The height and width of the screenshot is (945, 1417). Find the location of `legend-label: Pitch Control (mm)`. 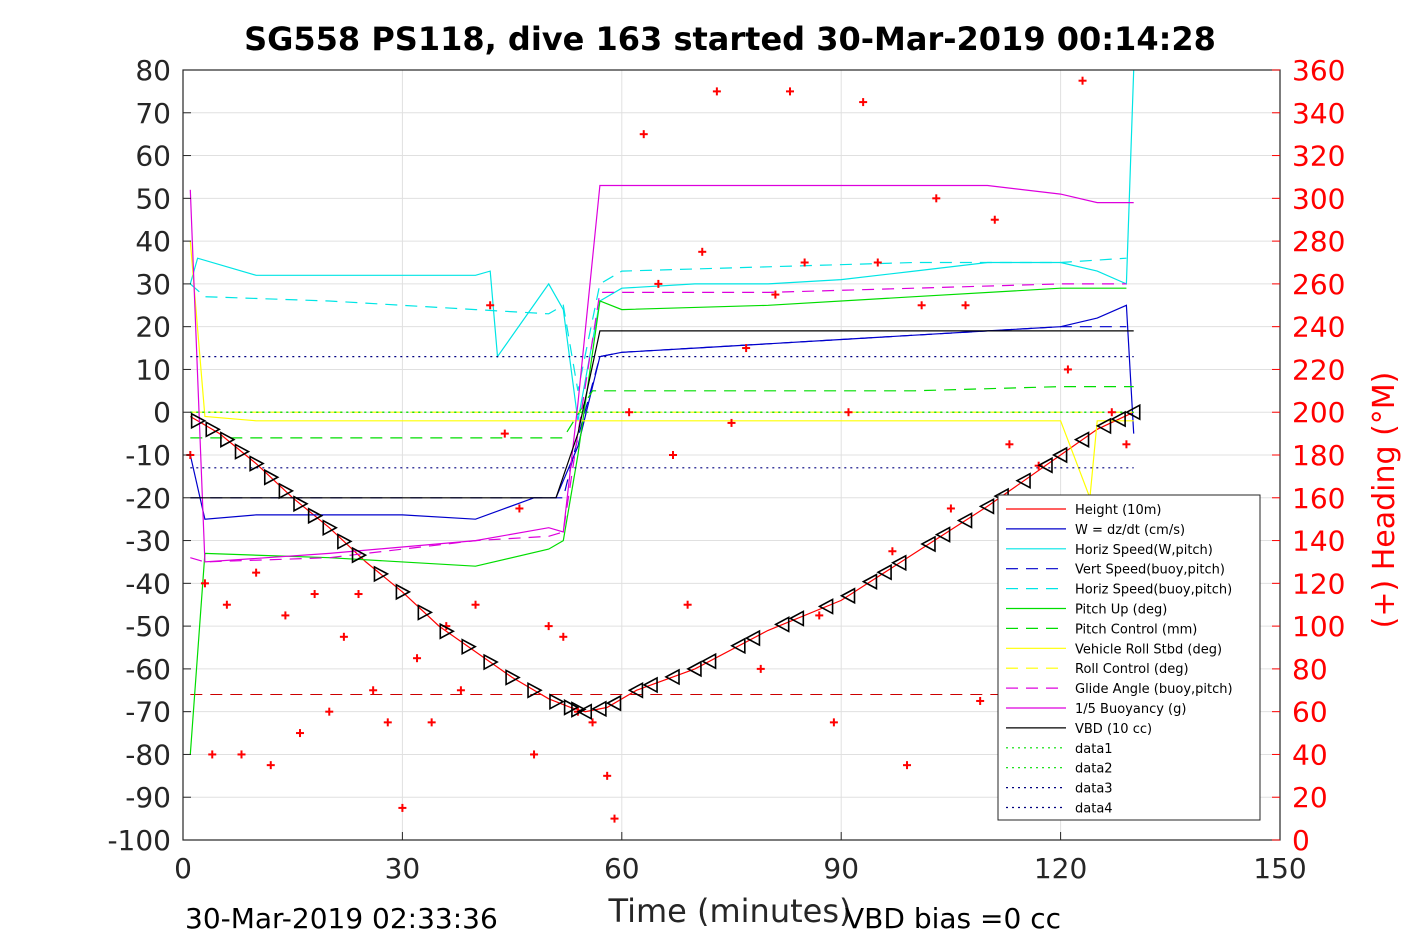

legend-label: Pitch Control (mm) is located at coordinates (1136, 629).